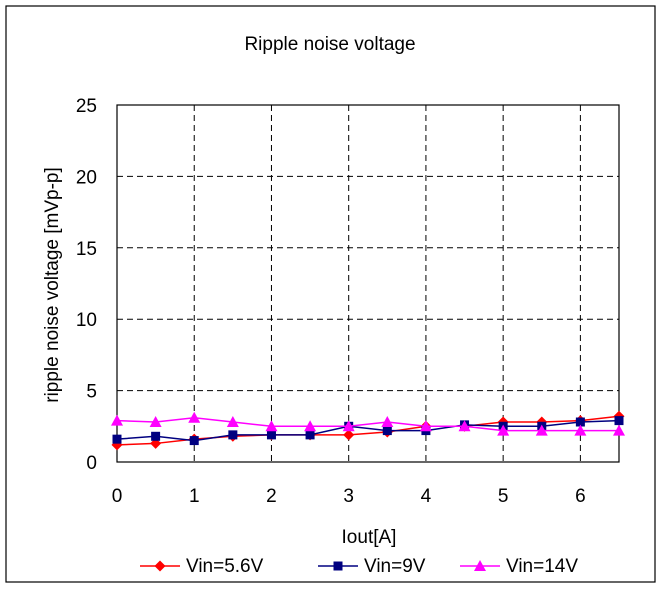 The image size is (661, 593). I want to click on legend: Vin=5.6V Vin=9V Vin=14V, so click(359, 566).